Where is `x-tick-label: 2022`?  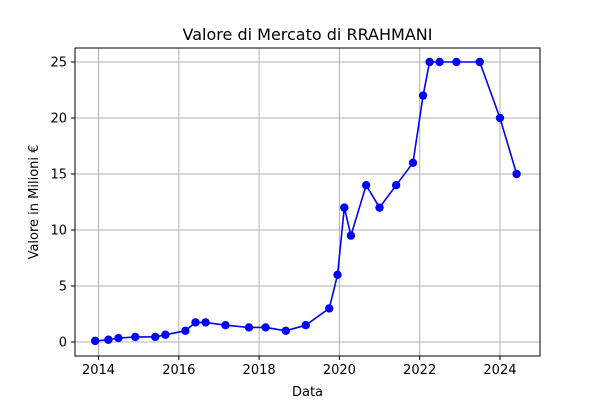 x-tick-label: 2022 is located at coordinates (419, 370).